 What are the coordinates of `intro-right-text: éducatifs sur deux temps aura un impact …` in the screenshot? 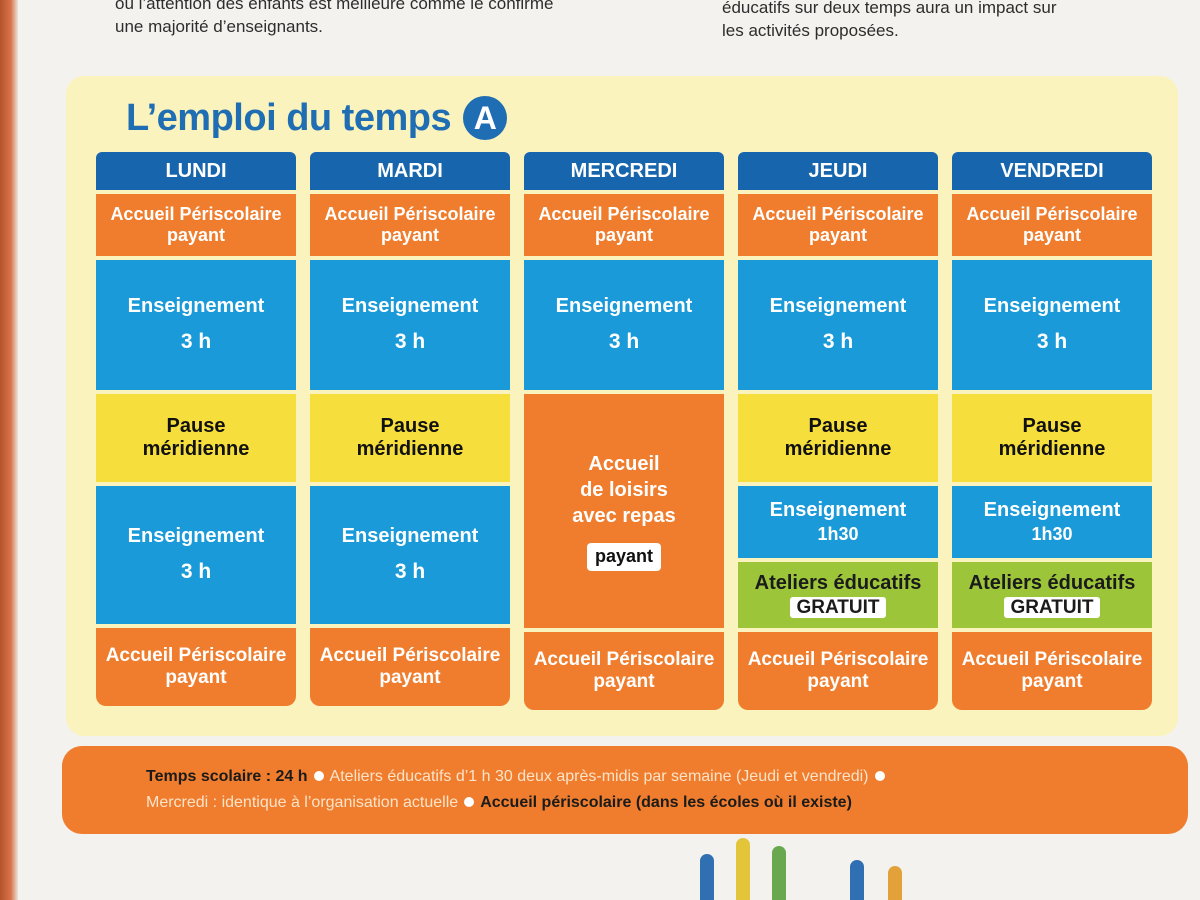 It's located at (922, 21).